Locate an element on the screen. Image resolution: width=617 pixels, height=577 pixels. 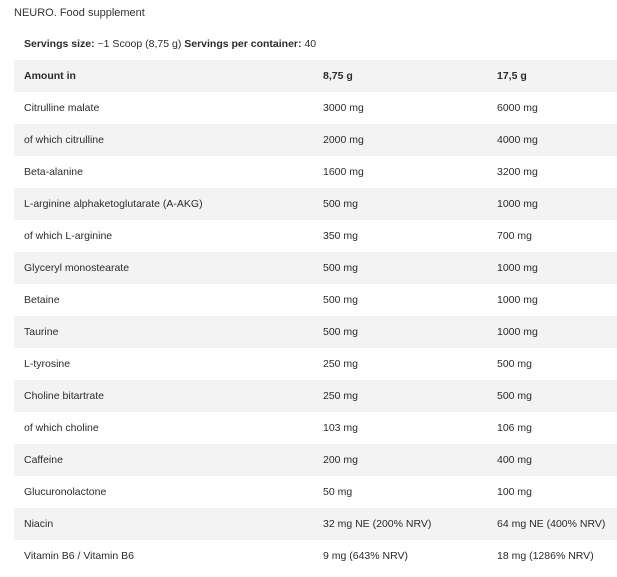
header-cell: 8,75 g is located at coordinates (338, 76).